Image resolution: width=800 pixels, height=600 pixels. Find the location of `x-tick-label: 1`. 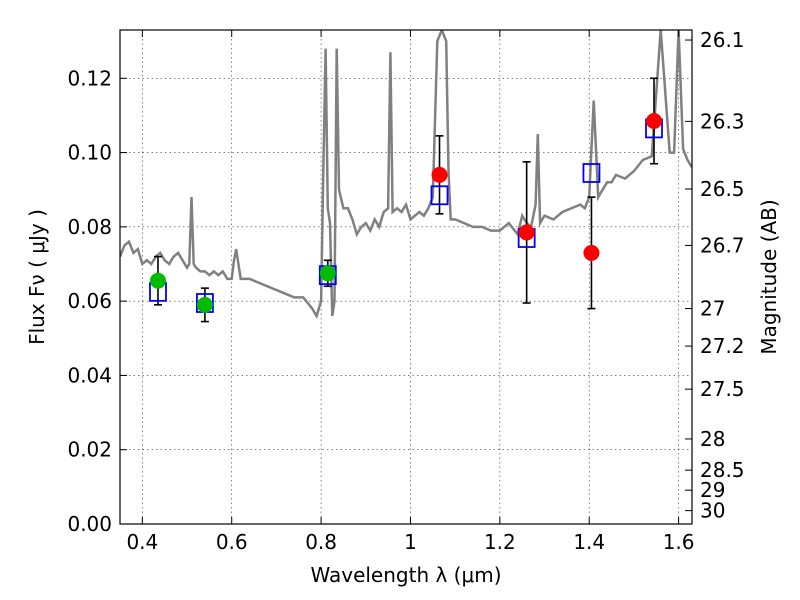

x-tick-label: 1 is located at coordinates (410, 542).